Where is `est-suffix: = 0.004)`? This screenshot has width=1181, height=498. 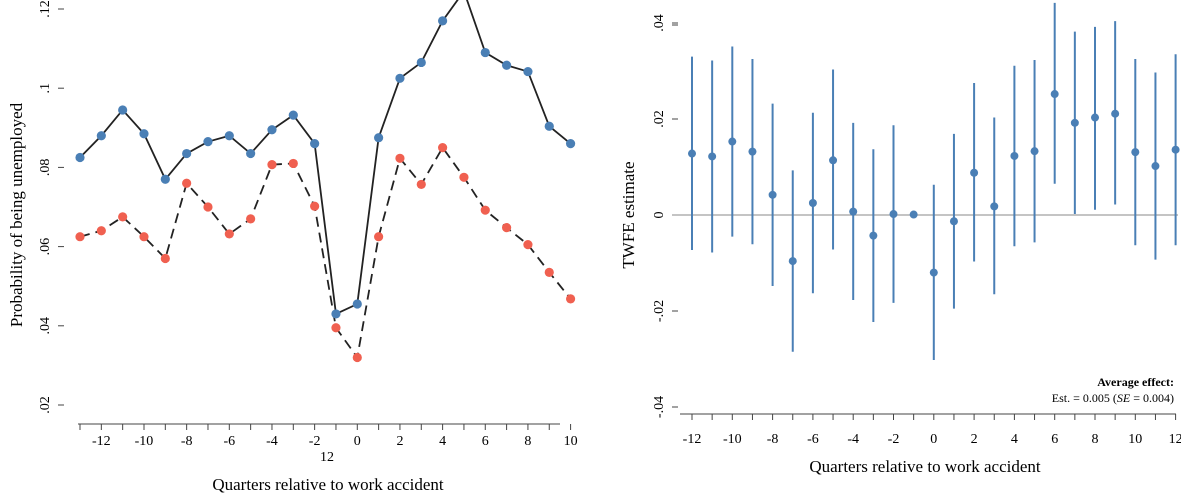
est-suffix: = 0.004) is located at coordinates (1152, 398).